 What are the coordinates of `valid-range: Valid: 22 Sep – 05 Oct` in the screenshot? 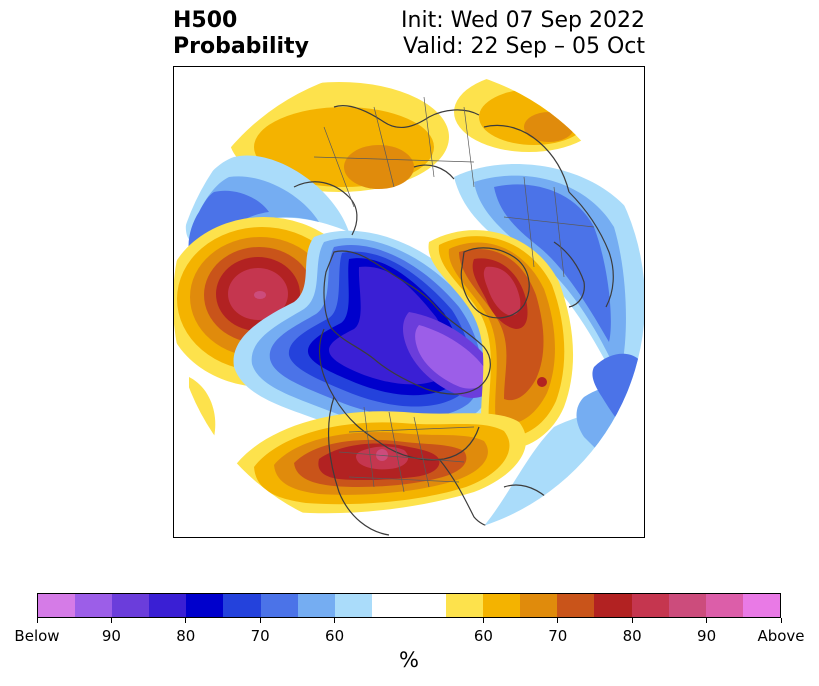 It's located at (524, 46).